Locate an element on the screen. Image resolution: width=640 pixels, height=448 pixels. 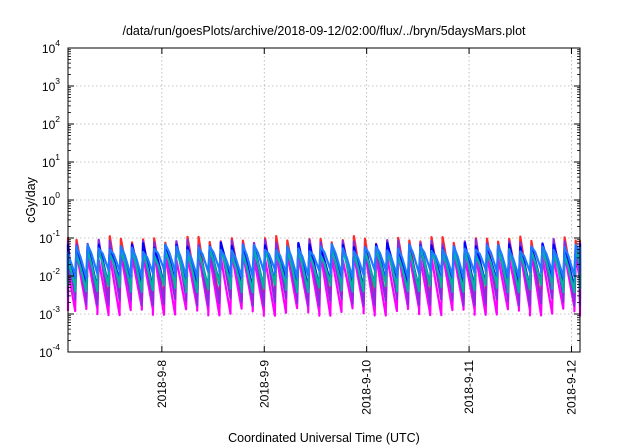
y-tick-label: 10¹ is located at coordinates (51, 161).